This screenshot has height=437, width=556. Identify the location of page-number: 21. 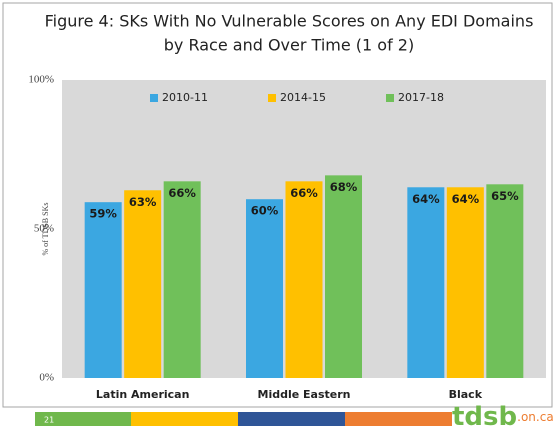
(49, 420).